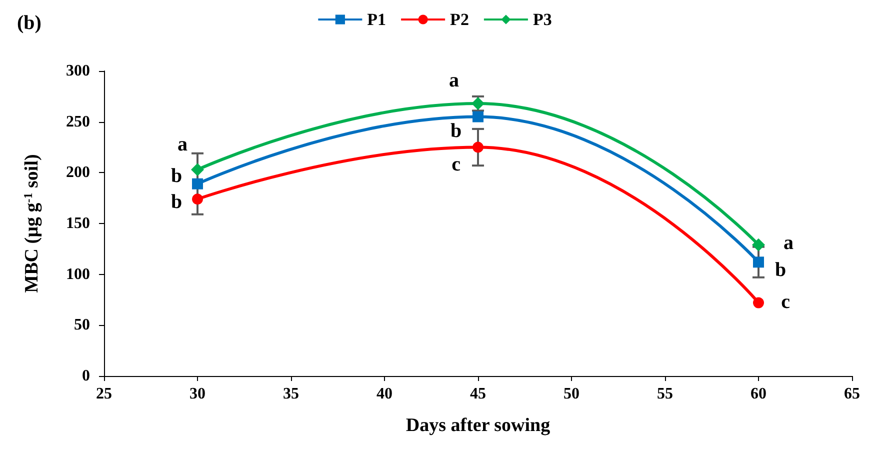 The width and height of the screenshot is (869, 454). What do you see at coordinates (758, 394) in the screenshot?
I see `x-tick-label: 60` at bounding box center [758, 394].